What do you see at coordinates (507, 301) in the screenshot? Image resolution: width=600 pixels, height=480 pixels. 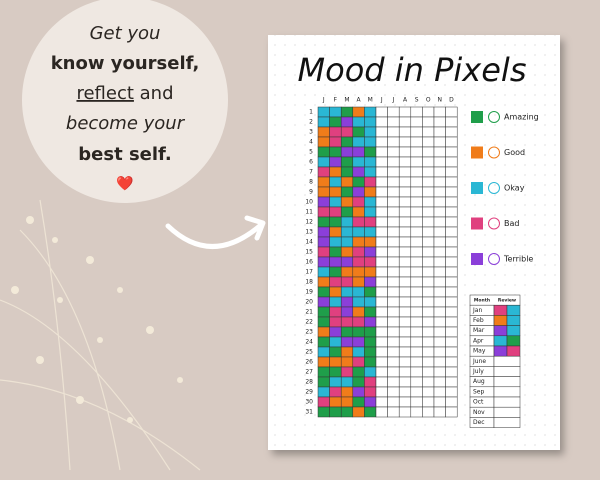 I see `review-header-label: Review` at bounding box center [507, 301].